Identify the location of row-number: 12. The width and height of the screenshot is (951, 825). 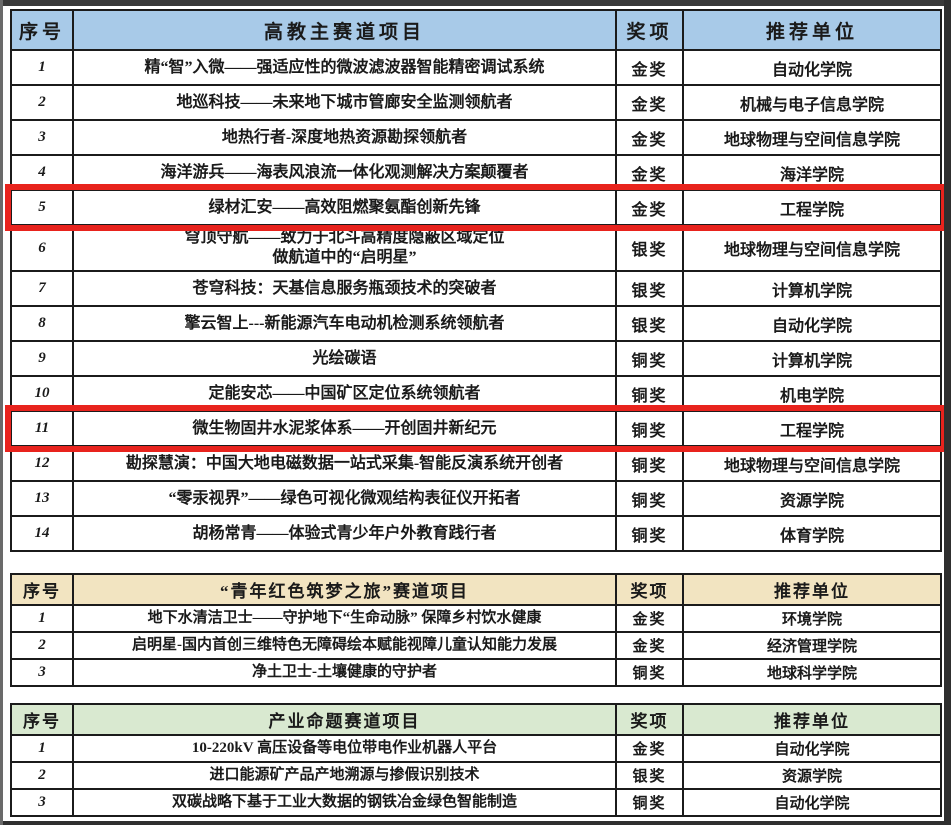
(42, 463).